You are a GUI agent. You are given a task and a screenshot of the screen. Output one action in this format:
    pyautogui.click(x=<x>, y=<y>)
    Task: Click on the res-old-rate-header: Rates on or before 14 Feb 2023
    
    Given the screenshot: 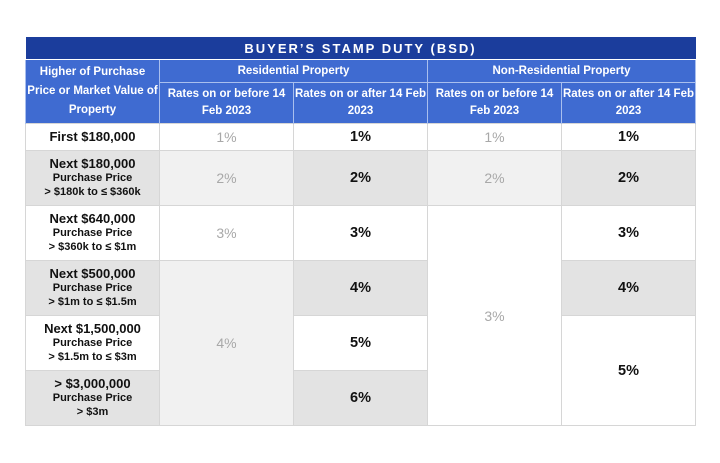 What is the action you would take?
    pyautogui.click(x=226, y=103)
    